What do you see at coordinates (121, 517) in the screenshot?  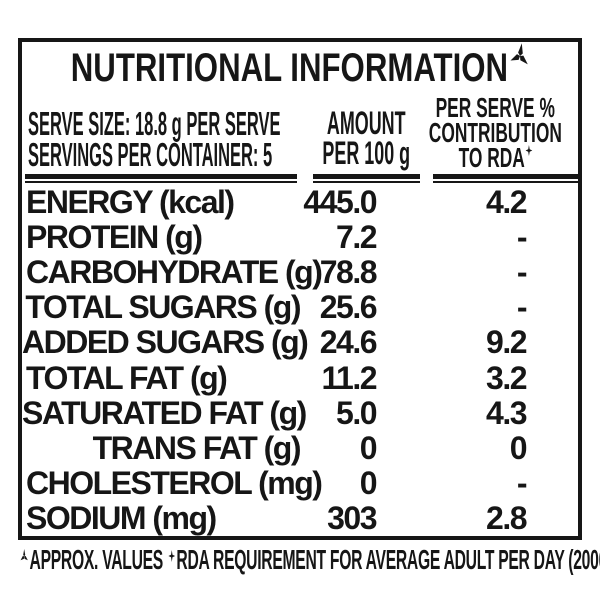 I see `row-label: SODIUM (mg)` at bounding box center [121, 517].